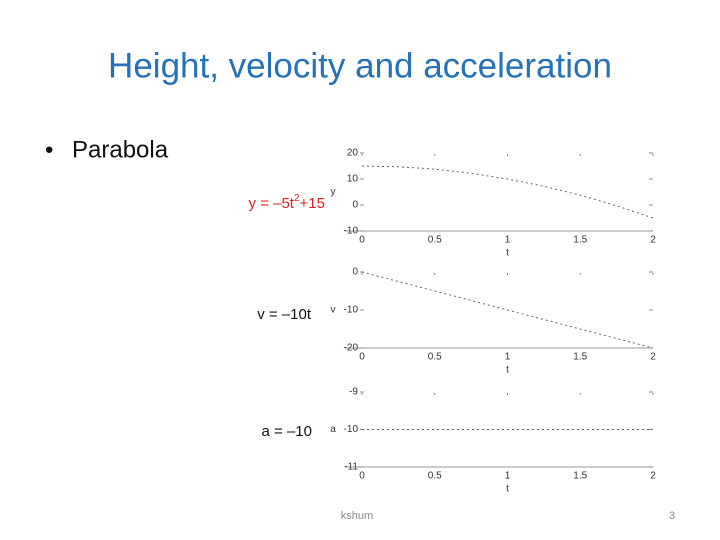 Image resolution: width=720 pixels, height=540 pixels. Describe the element at coordinates (120, 149) in the screenshot. I see `bullet-text: Parabola` at that location.